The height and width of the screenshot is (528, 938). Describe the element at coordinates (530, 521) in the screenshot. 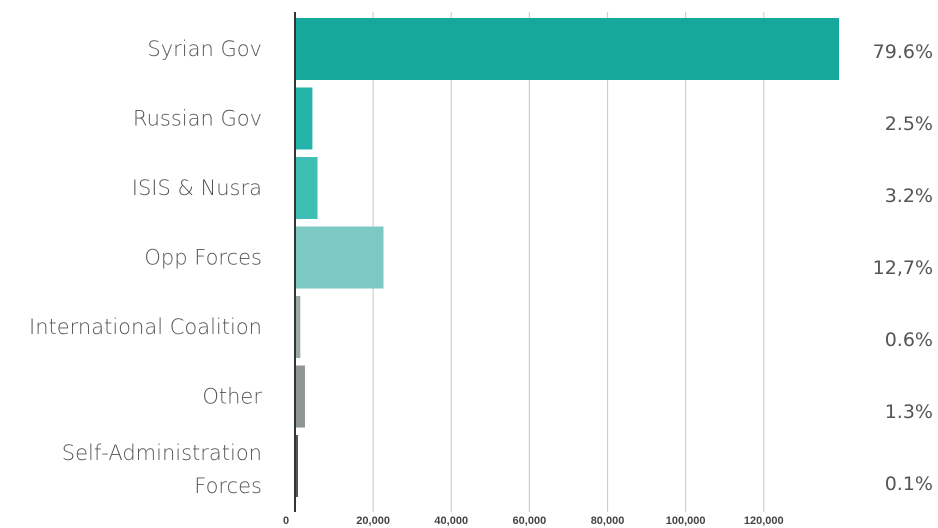

I see `x-tick-label: 60,000` at that location.